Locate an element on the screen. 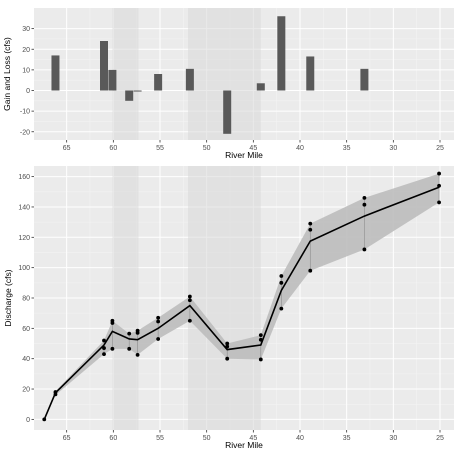 This screenshot has width=474, height=459. discharge-x-axis-title: River Mile is located at coordinates (244, 445).